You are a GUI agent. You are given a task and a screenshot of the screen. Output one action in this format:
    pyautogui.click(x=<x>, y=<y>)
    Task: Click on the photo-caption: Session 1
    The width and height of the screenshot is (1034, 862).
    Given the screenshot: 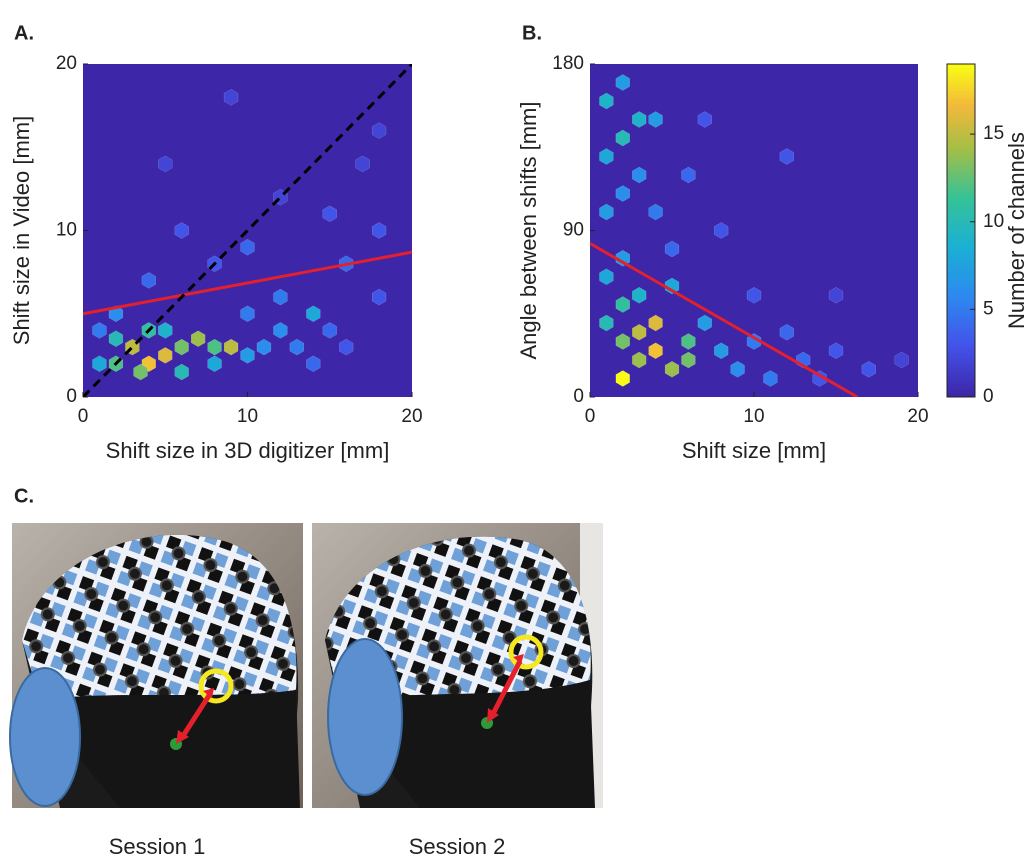 What is the action you would take?
    pyautogui.click(x=157, y=846)
    